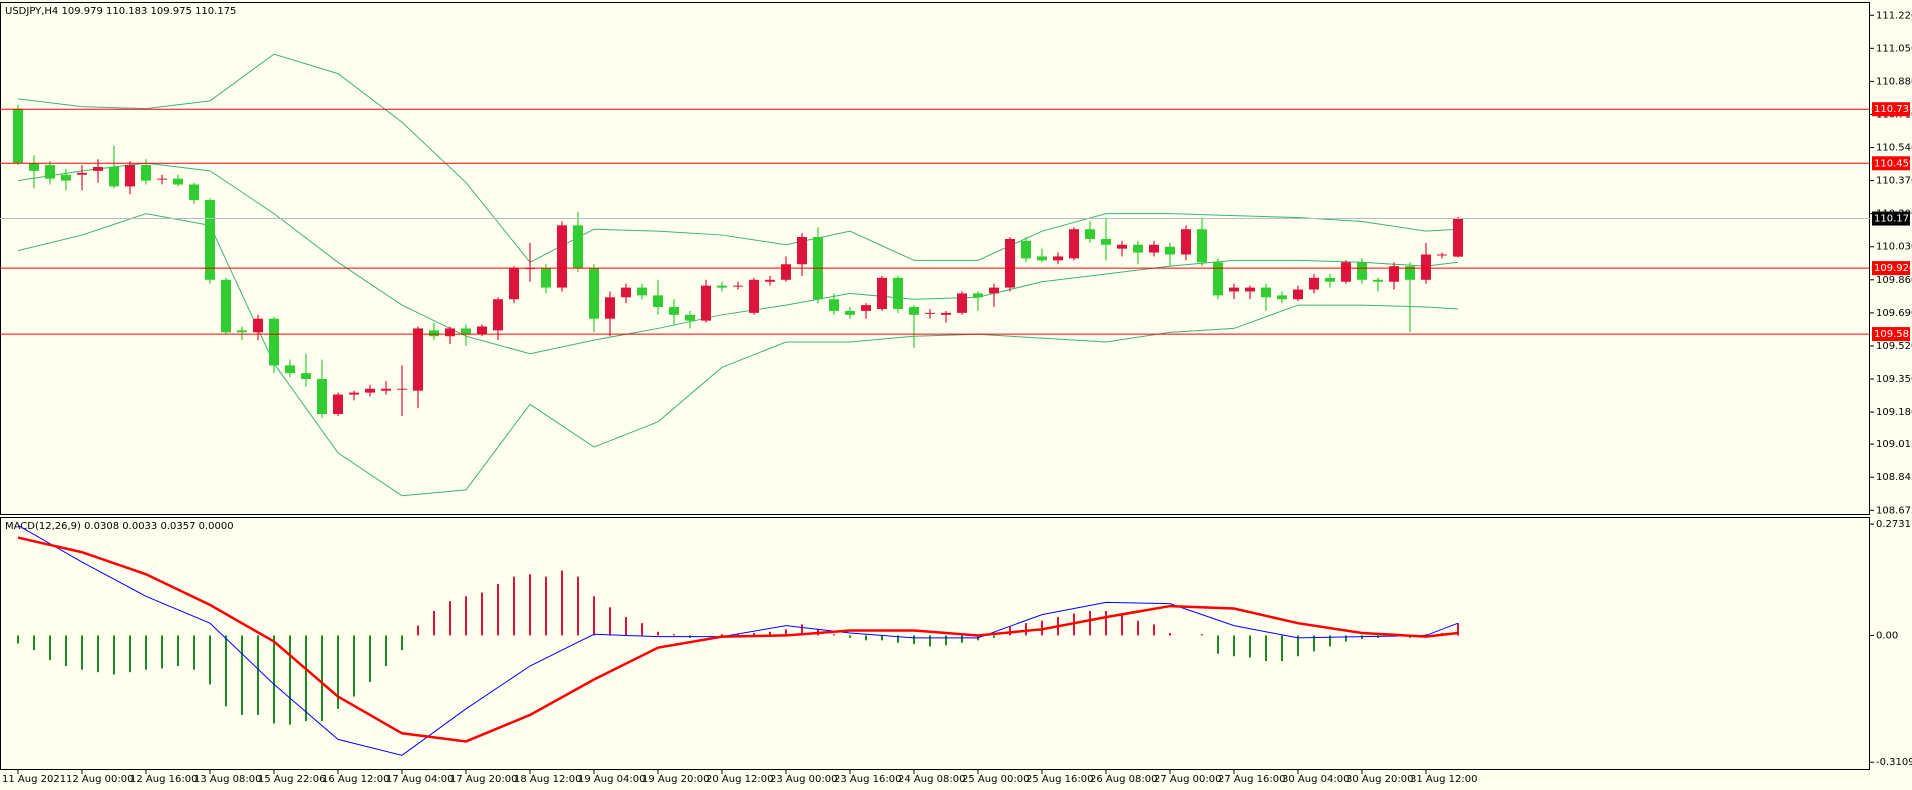 This screenshot has width=1912, height=790. I want to click on x-tick-label: 25 Aug 00:00, so click(995, 779).